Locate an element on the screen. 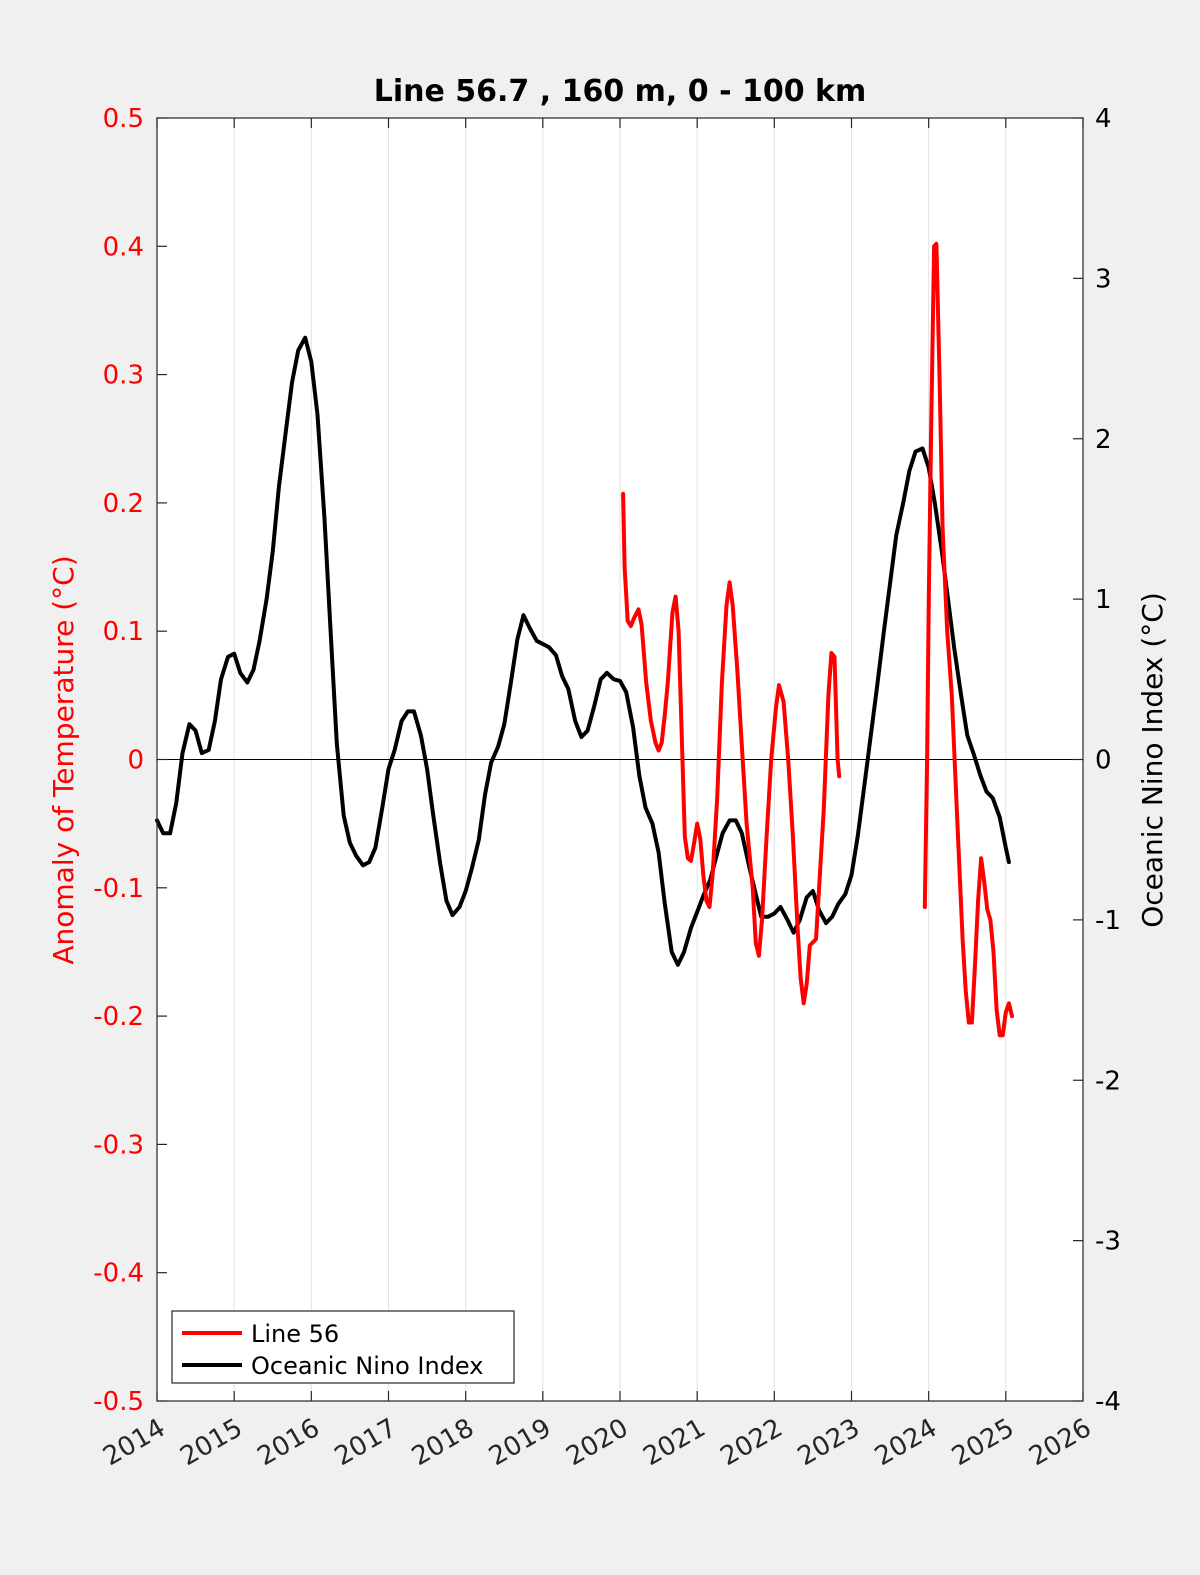 This screenshot has width=1200, height=1575. left-tick-label: 0.2 is located at coordinates (123, 504).